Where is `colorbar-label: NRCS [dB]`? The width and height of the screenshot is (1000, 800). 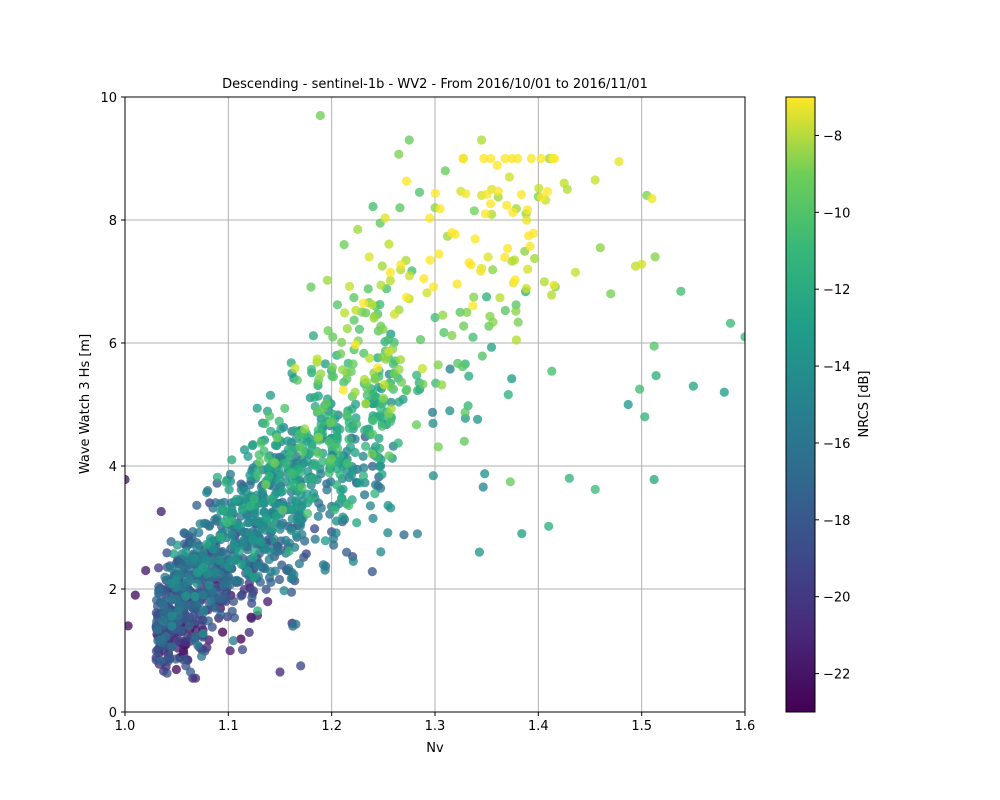 colorbar-label: NRCS [dB] is located at coordinates (864, 404).